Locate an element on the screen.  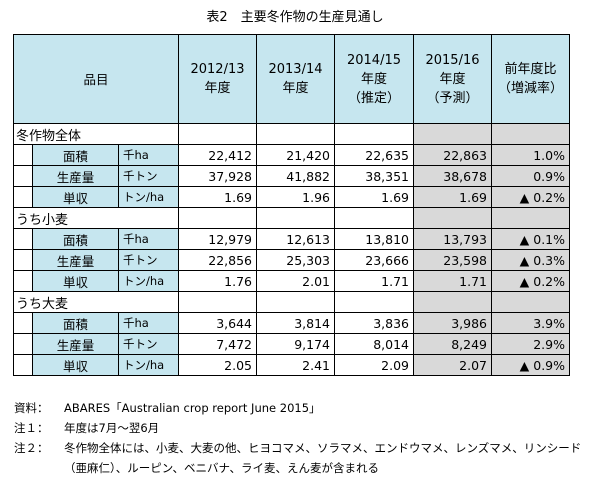
value-2014: 2.09 is located at coordinates (374, 365).